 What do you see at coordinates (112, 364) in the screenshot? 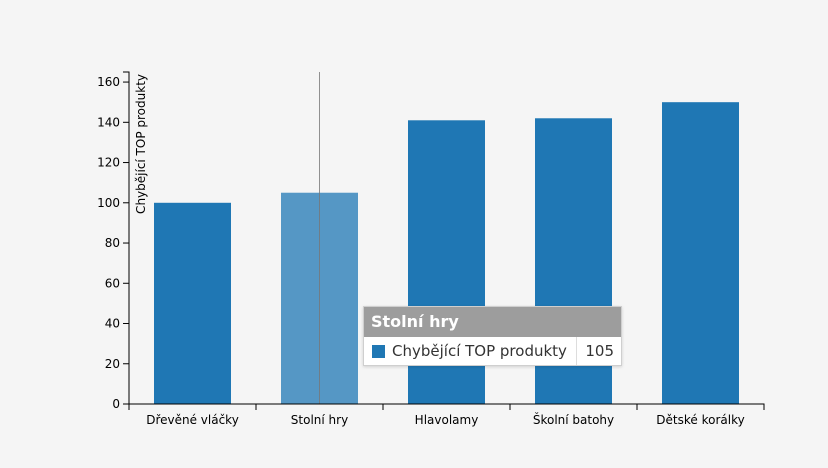
I see `y-tick-label: 20` at bounding box center [112, 364].